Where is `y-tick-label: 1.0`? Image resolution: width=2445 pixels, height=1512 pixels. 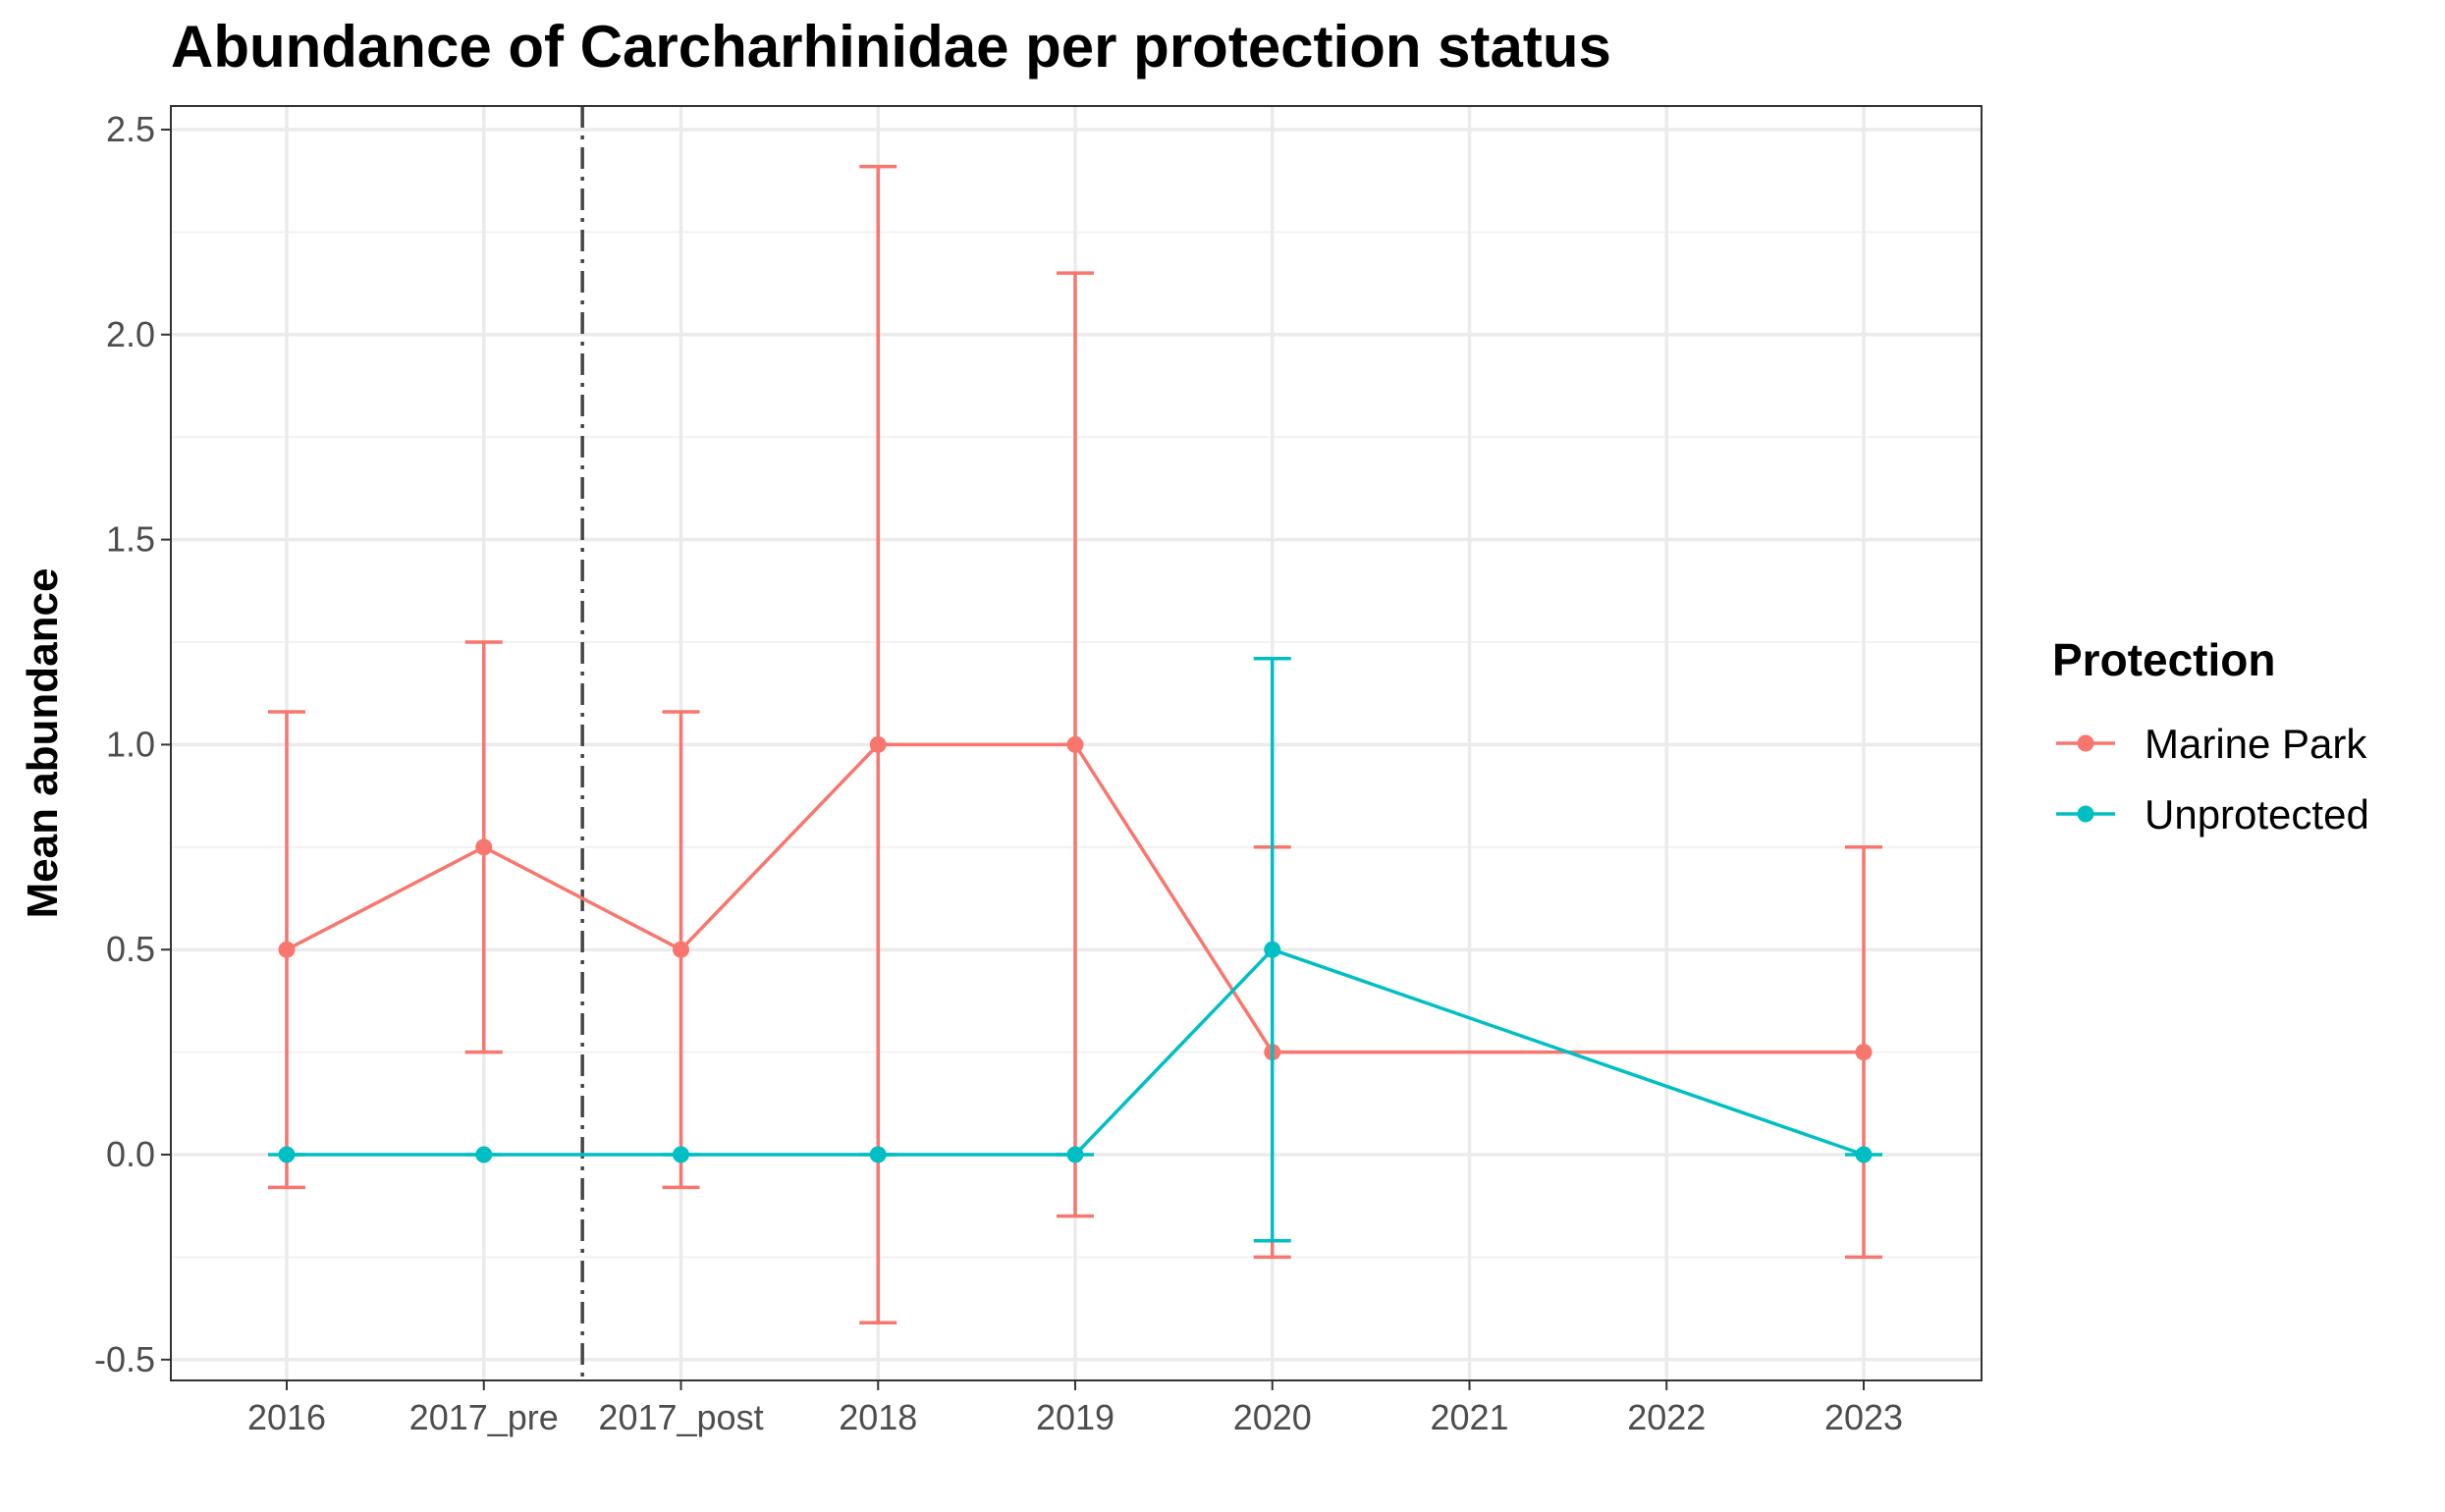
y-tick-label: 1.0 is located at coordinates (130, 744).